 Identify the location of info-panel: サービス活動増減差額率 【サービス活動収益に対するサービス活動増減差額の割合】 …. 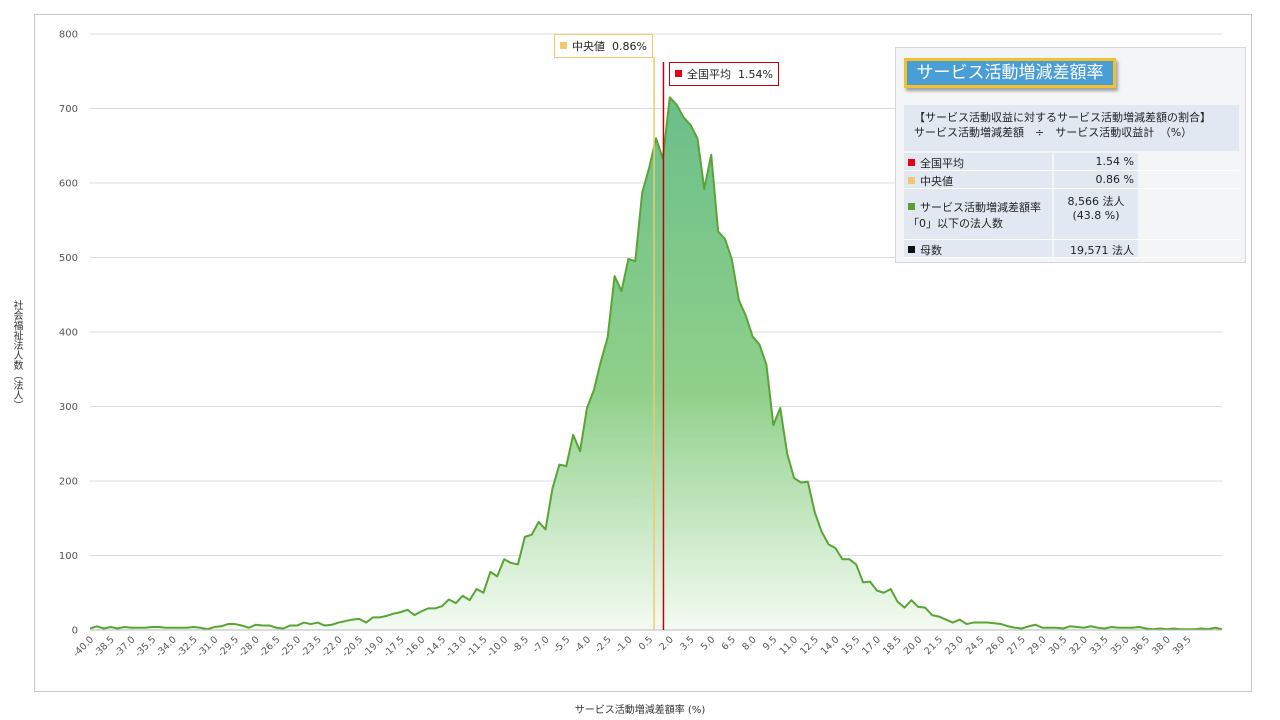
(1070, 155).